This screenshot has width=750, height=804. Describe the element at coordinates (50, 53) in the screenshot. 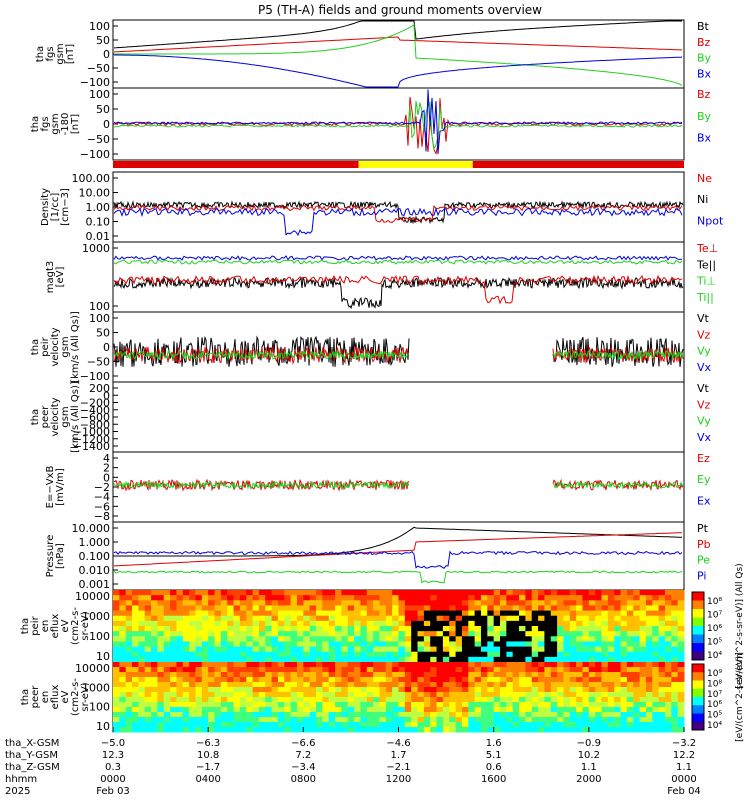

I see `y-axis-label: fgs` at that location.